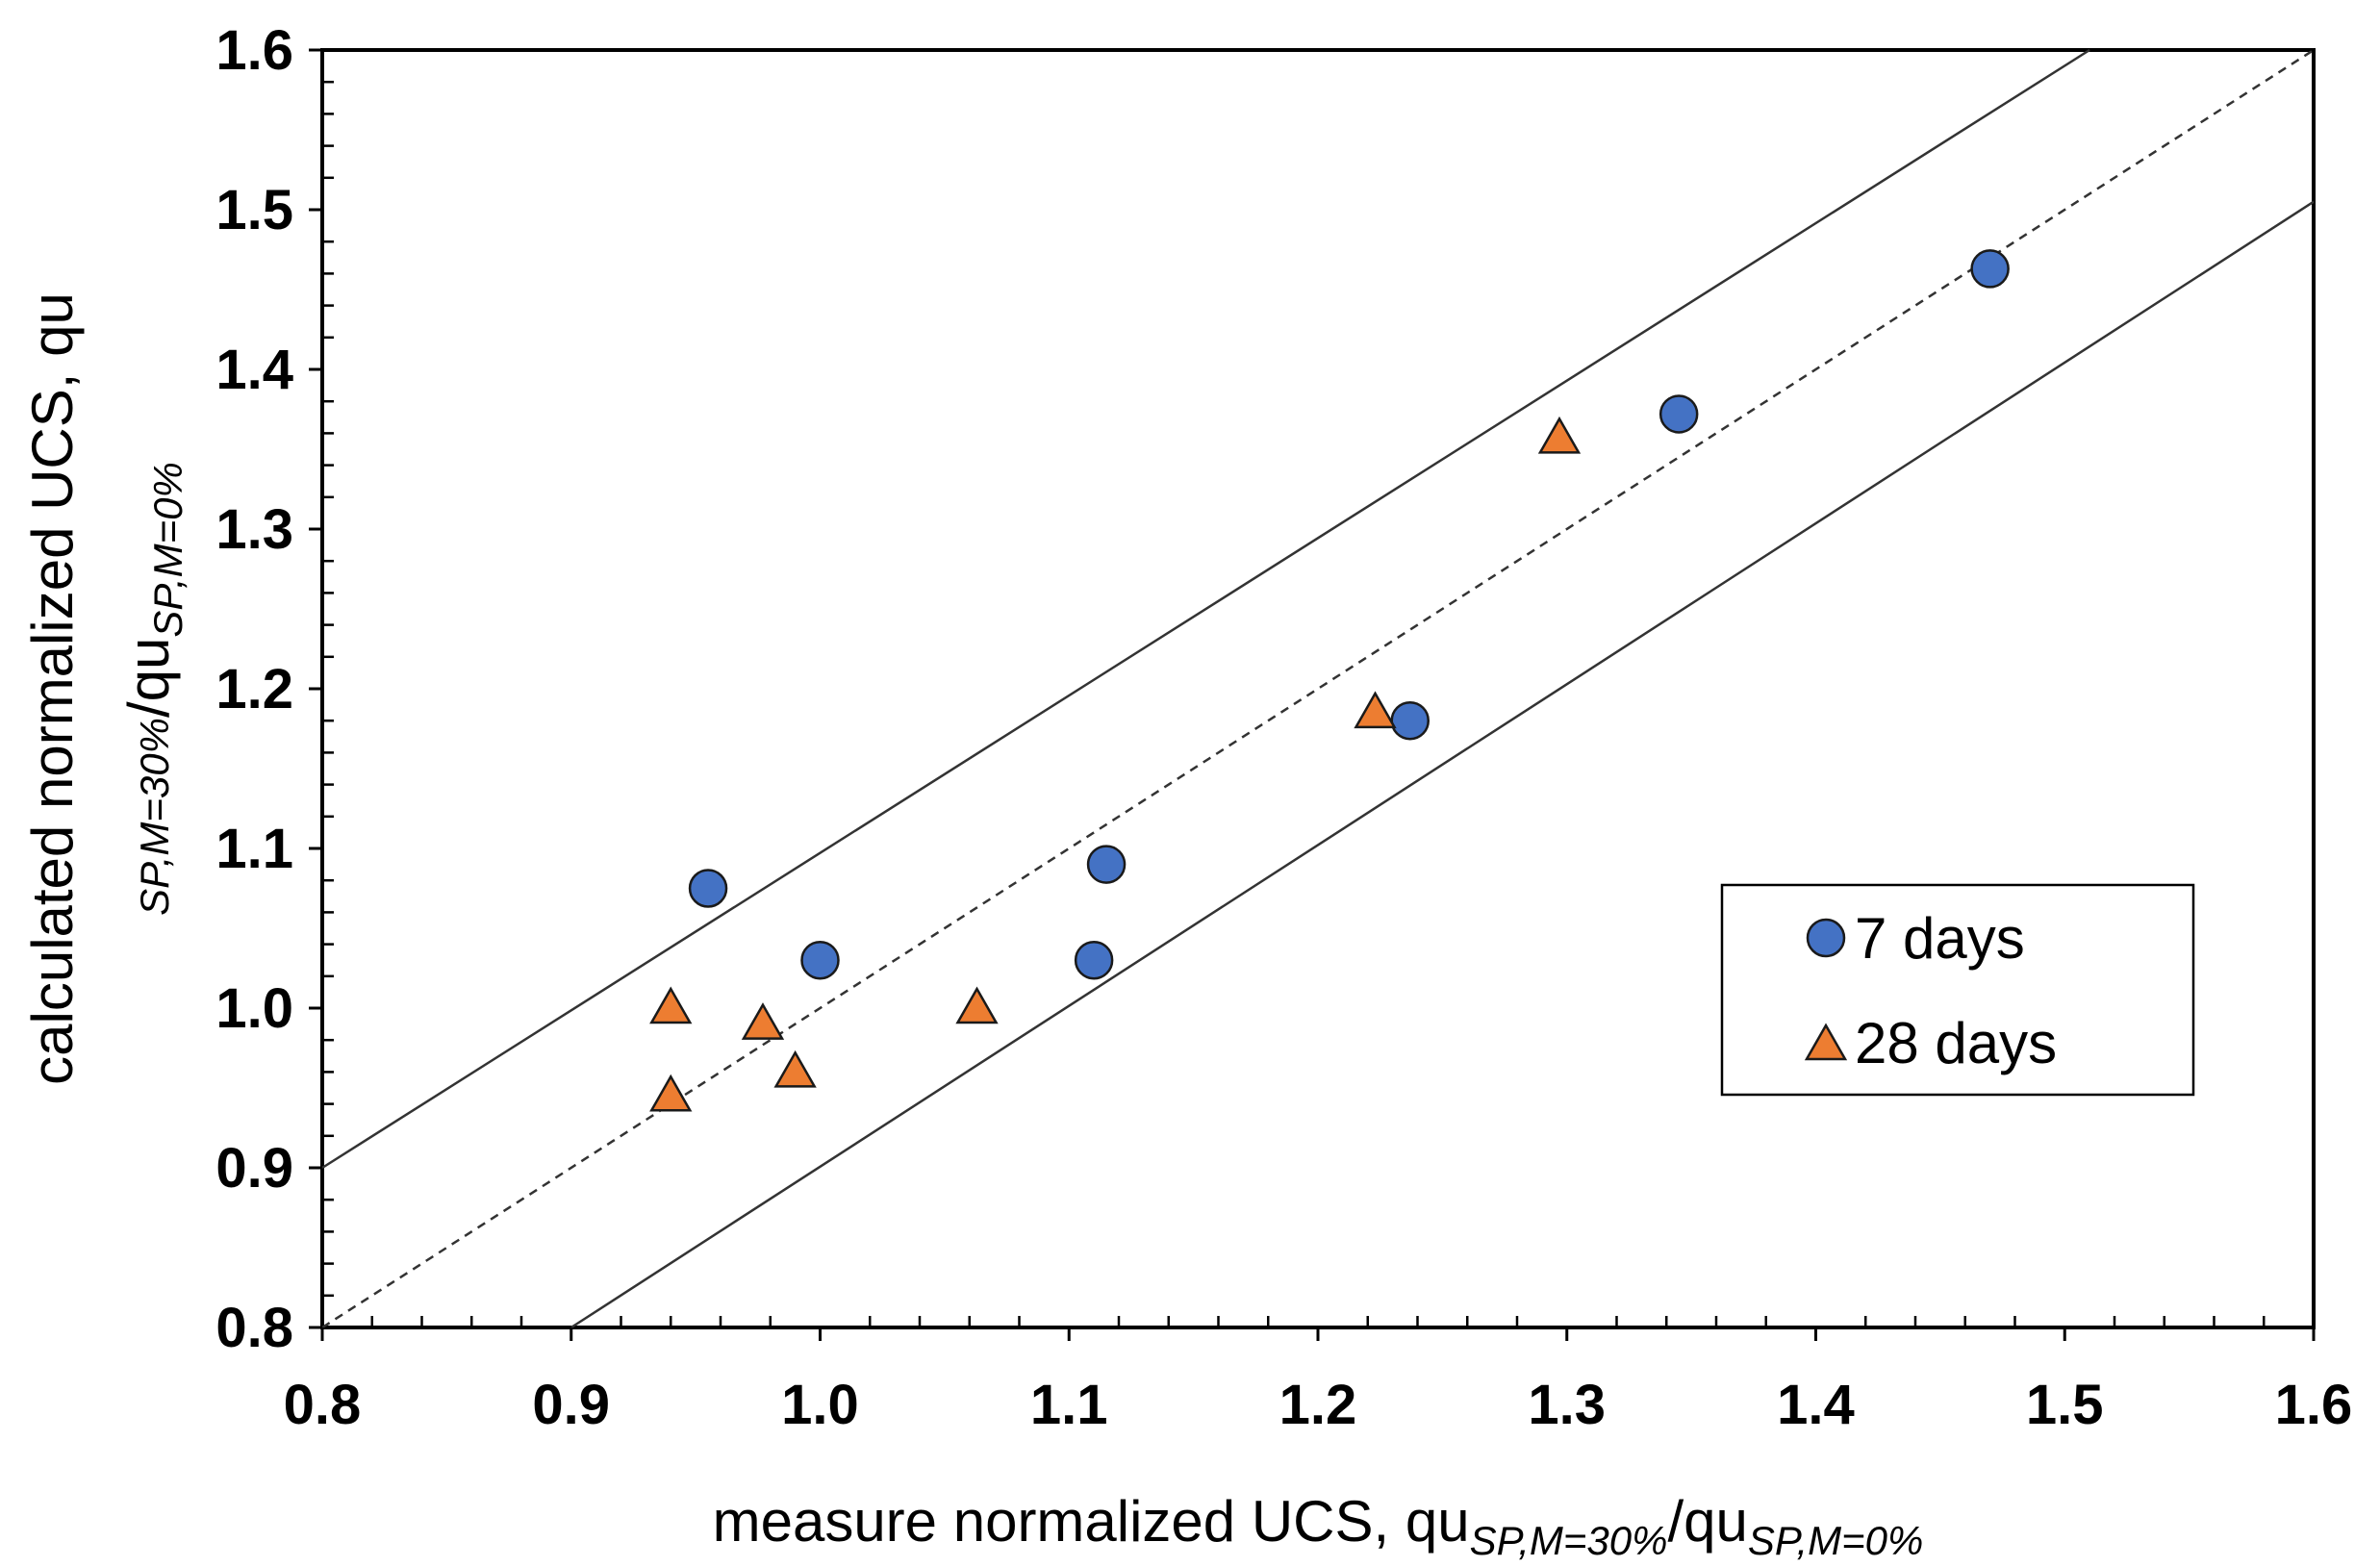 Image resolution: width=2380 pixels, height=1567 pixels. What do you see at coordinates (2065, 1405) in the screenshot?
I see `x-tick-label: 1.5` at bounding box center [2065, 1405].